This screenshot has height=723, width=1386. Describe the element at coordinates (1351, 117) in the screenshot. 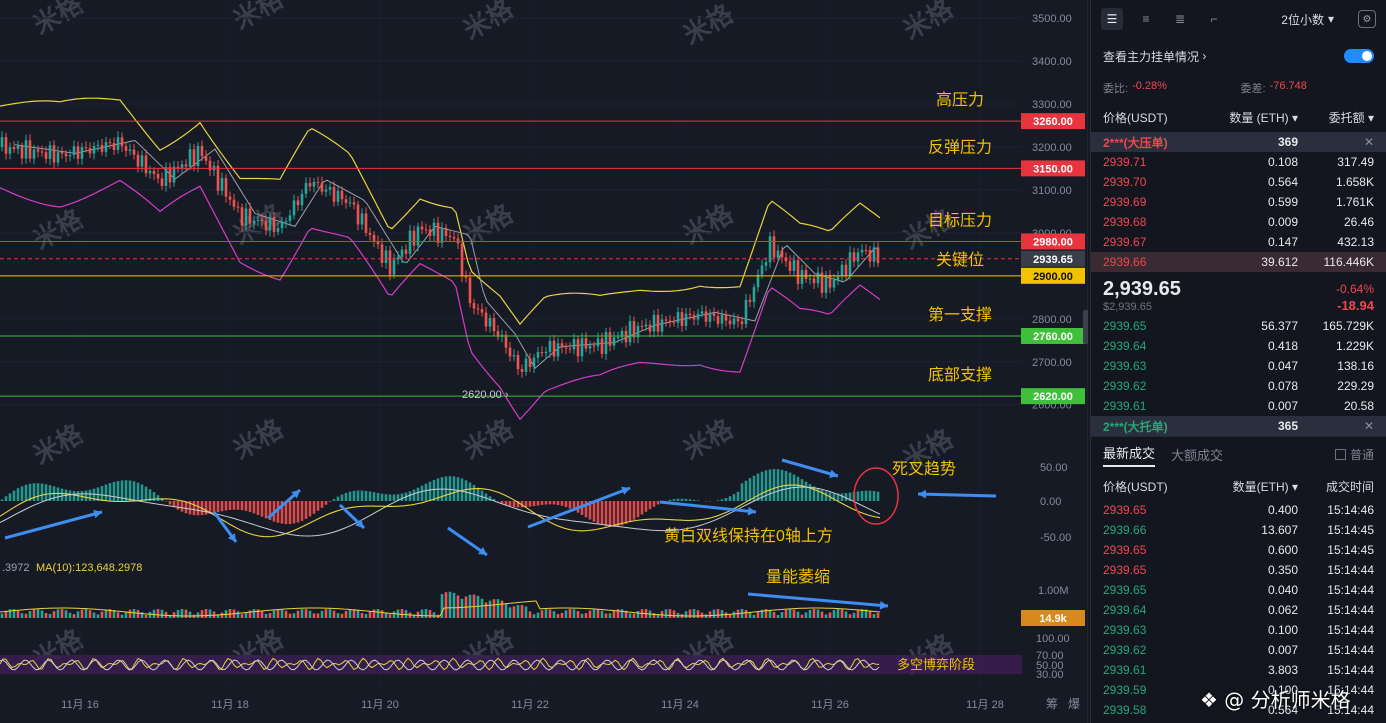

I see `ob-total-header: 委托额 ▾` at that location.